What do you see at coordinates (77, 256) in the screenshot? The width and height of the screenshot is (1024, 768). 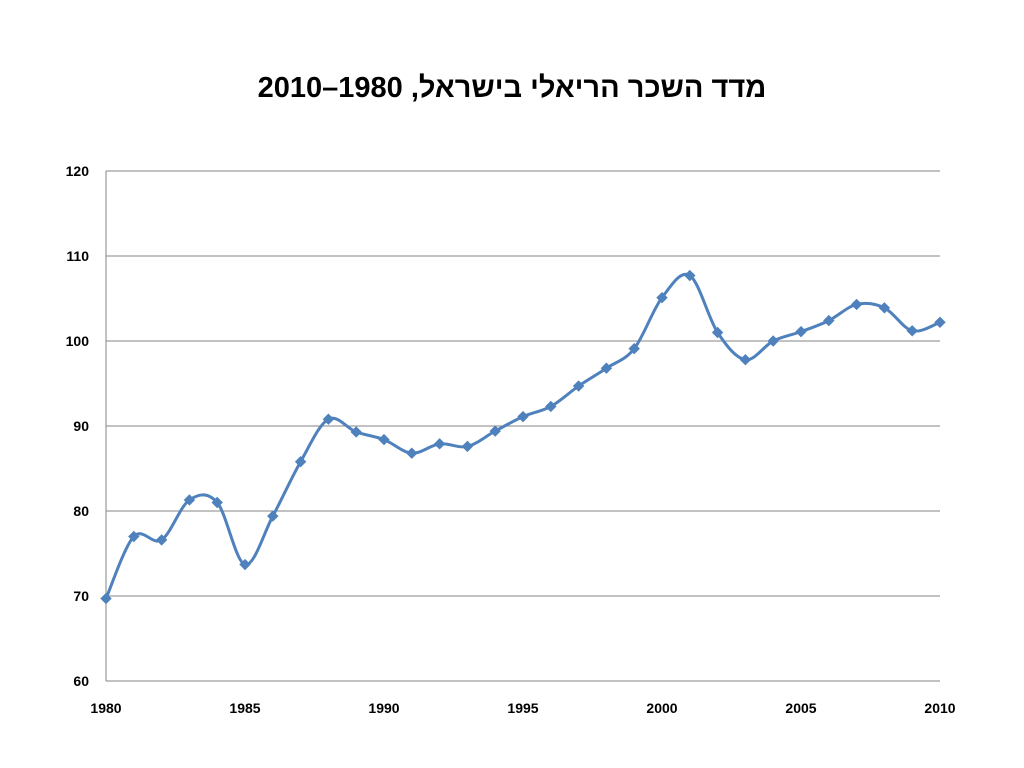 I see `y-tick-label: 110` at bounding box center [77, 256].